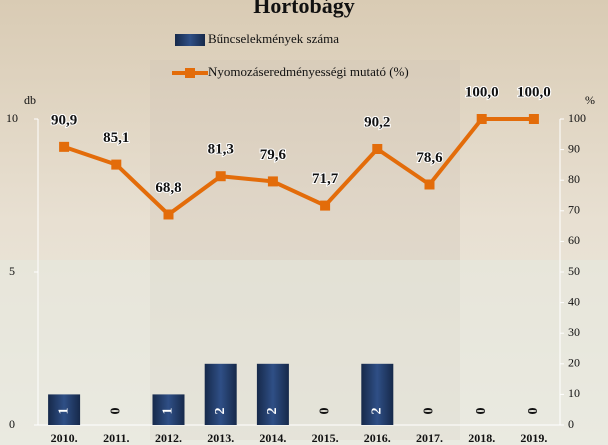  Describe the element at coordinates (325, 438) in the screenshot. I see `x-tick-label: 2015.` at that location.